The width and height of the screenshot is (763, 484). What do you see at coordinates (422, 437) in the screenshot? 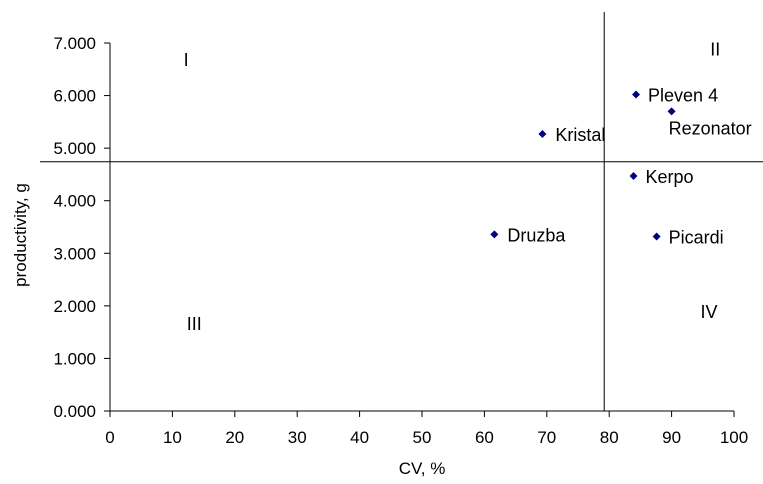
I see `x-tick-label: 50` at bounding box center [422, 437].